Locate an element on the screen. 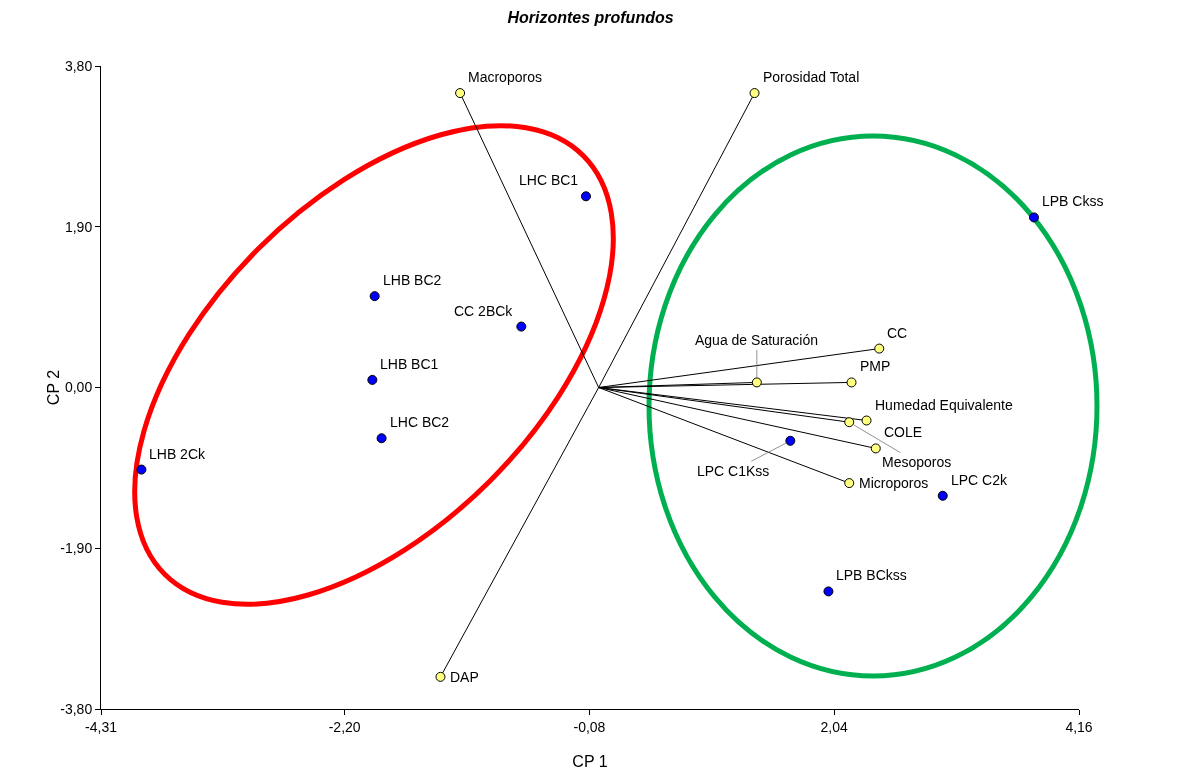  x-tick-label: -0,08 is located at coordinates (589, 726).